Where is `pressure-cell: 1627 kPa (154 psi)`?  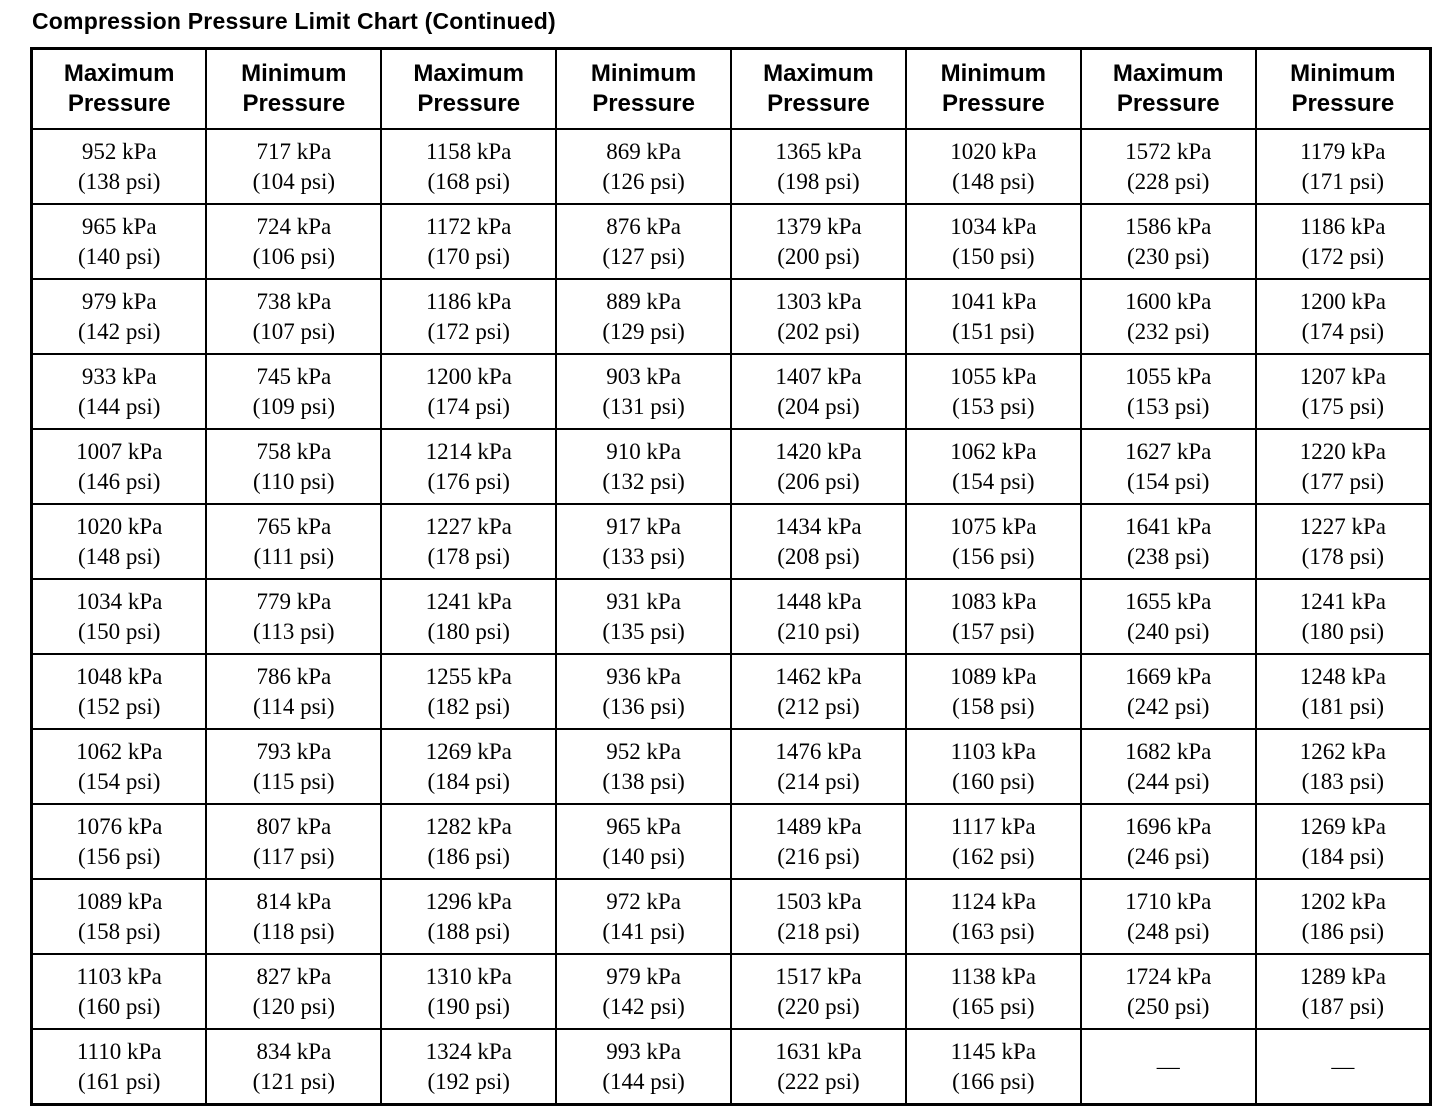 pressure-cell: 1627 kPa (154 psi) is located at coordinates (1168, 466).